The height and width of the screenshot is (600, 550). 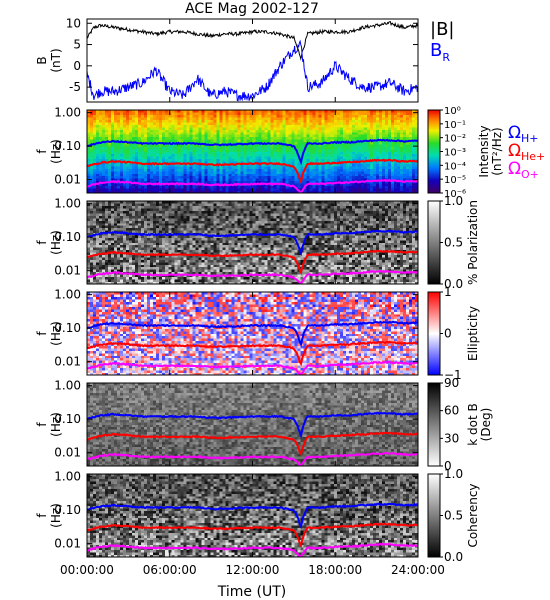 I want to click on panel-polarization: f (Hz) 0.01 0.10 1.00 0.0 0.5 1.0% Polarization, so click(x=257, y=242).